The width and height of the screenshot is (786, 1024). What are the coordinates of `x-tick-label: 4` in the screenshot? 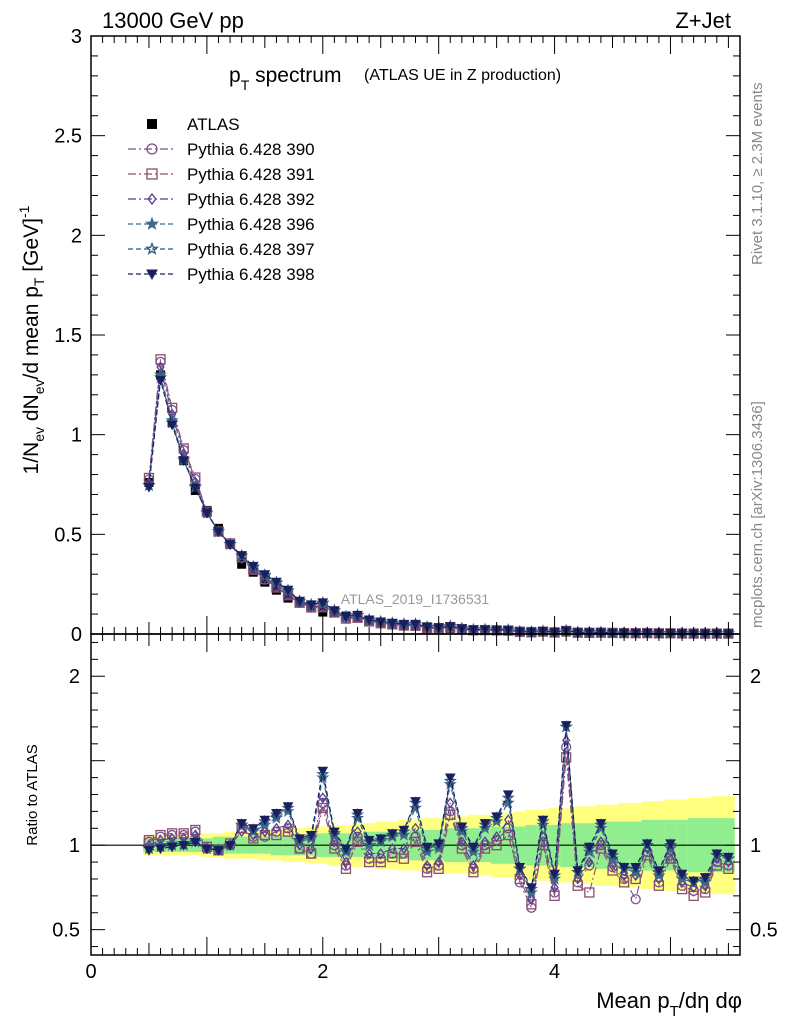 It's located at (554, 972).